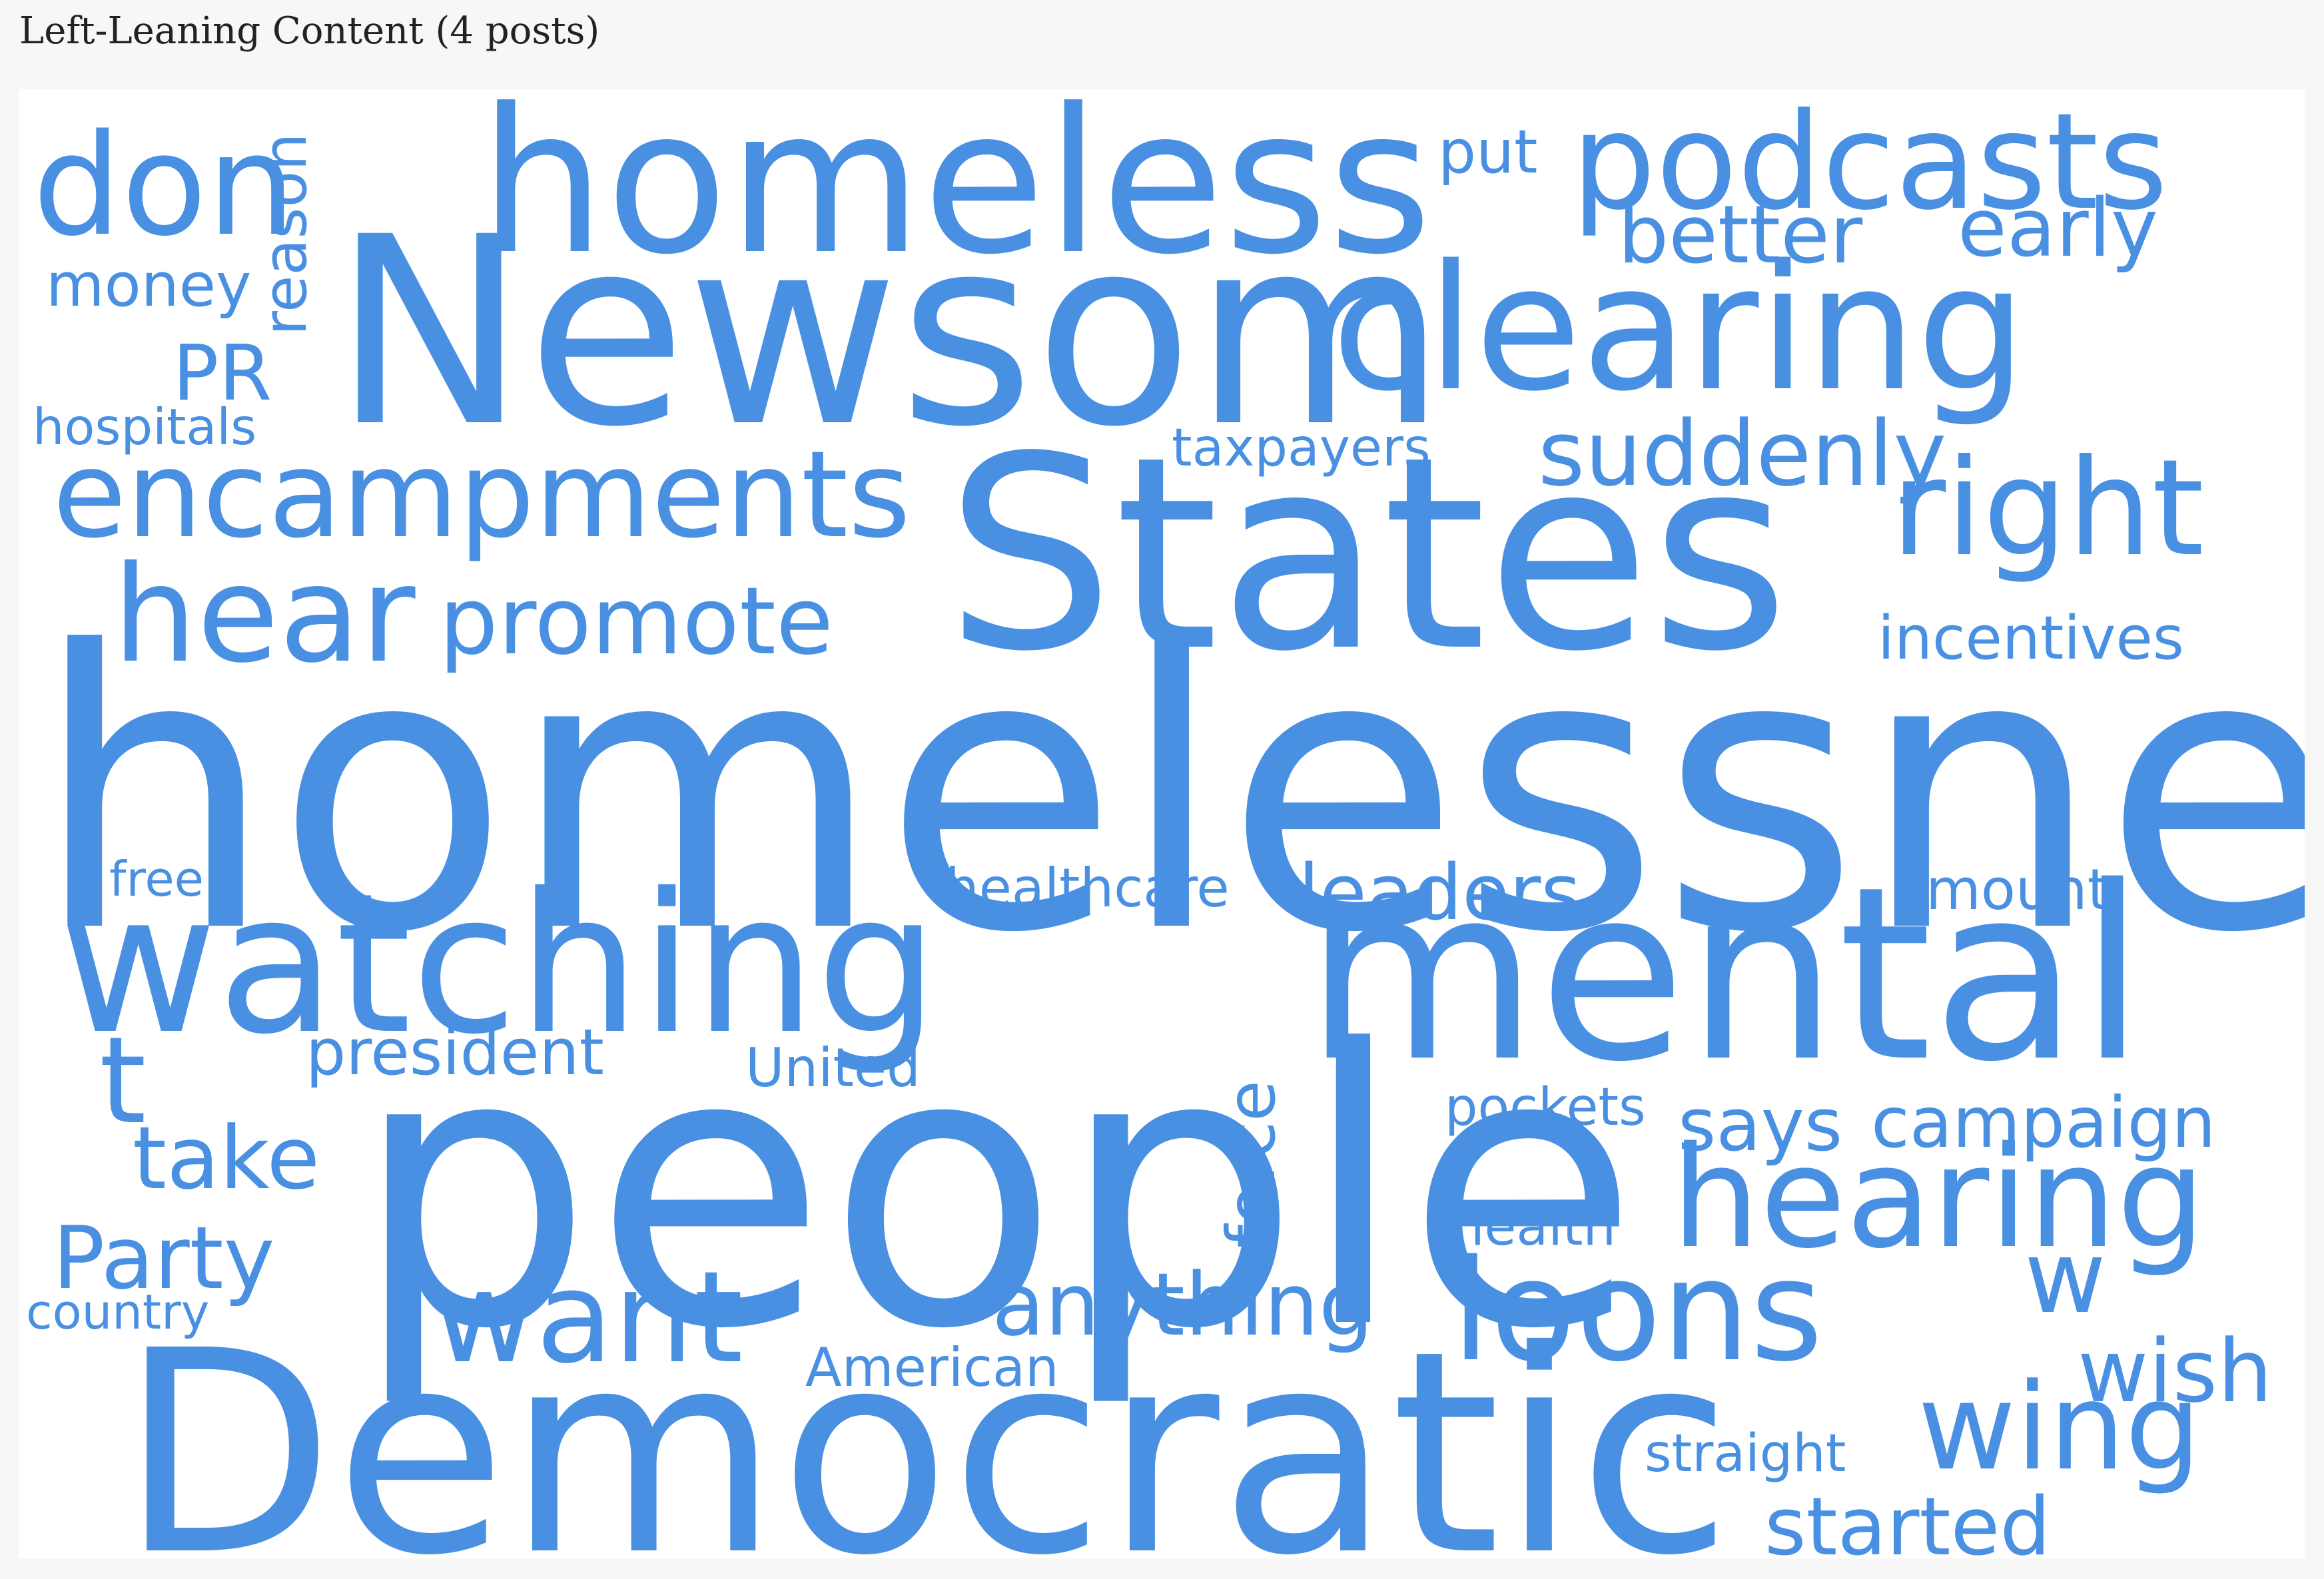 The image size is (2324, 1579). Describe the element at coordinates (1301, 448) in the screenshot. I see `word-taxpayers: taxpayers` at that location.